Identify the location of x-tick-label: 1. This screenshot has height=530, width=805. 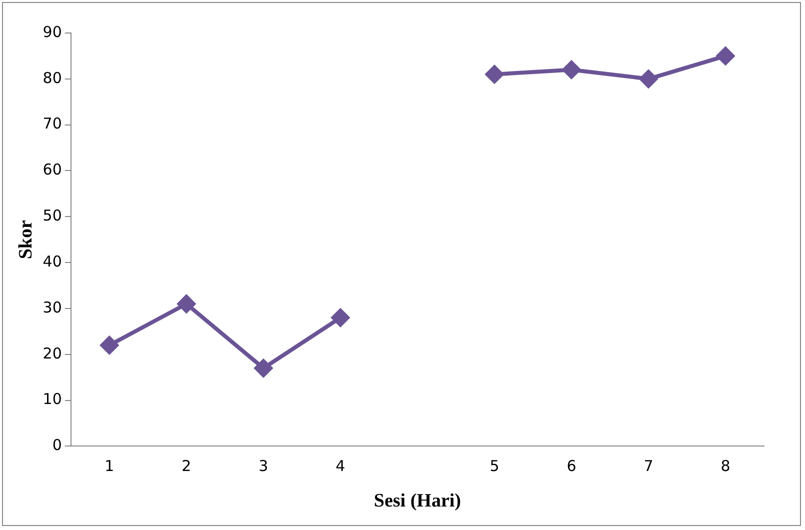
(109, 466).